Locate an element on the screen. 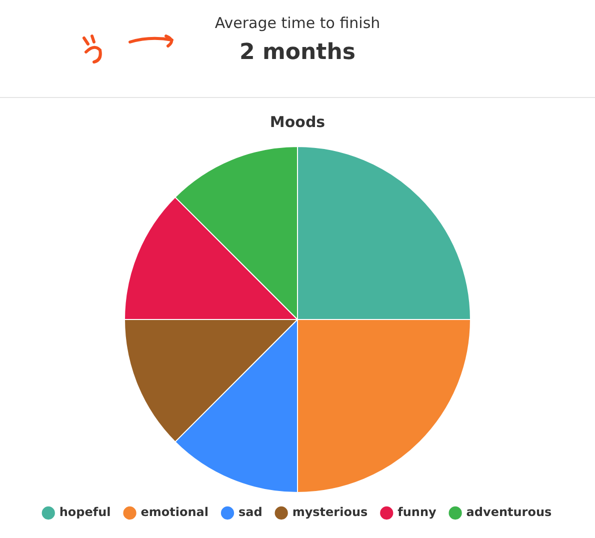  text: 2 months is located at coordinates (297, 52).